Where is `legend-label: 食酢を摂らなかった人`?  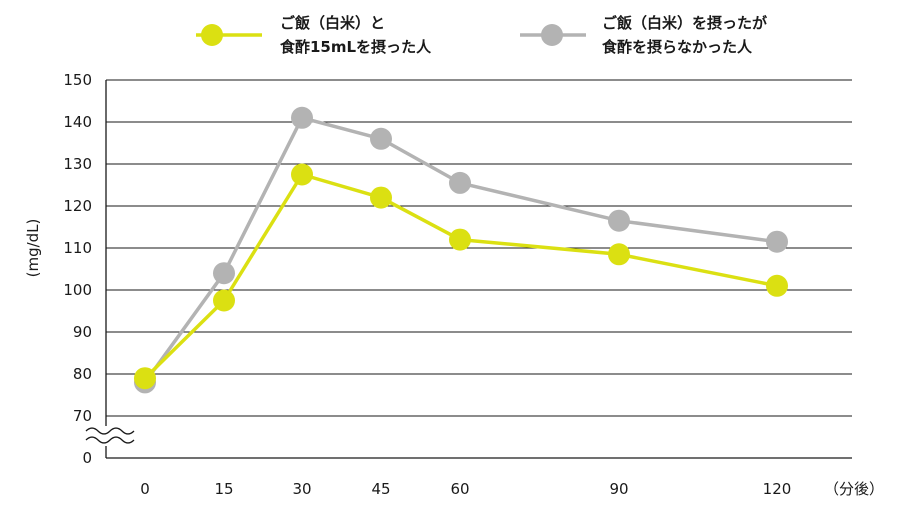 legend-label: 食酢を摂らなかった人 is located at coordinates (677, 47).